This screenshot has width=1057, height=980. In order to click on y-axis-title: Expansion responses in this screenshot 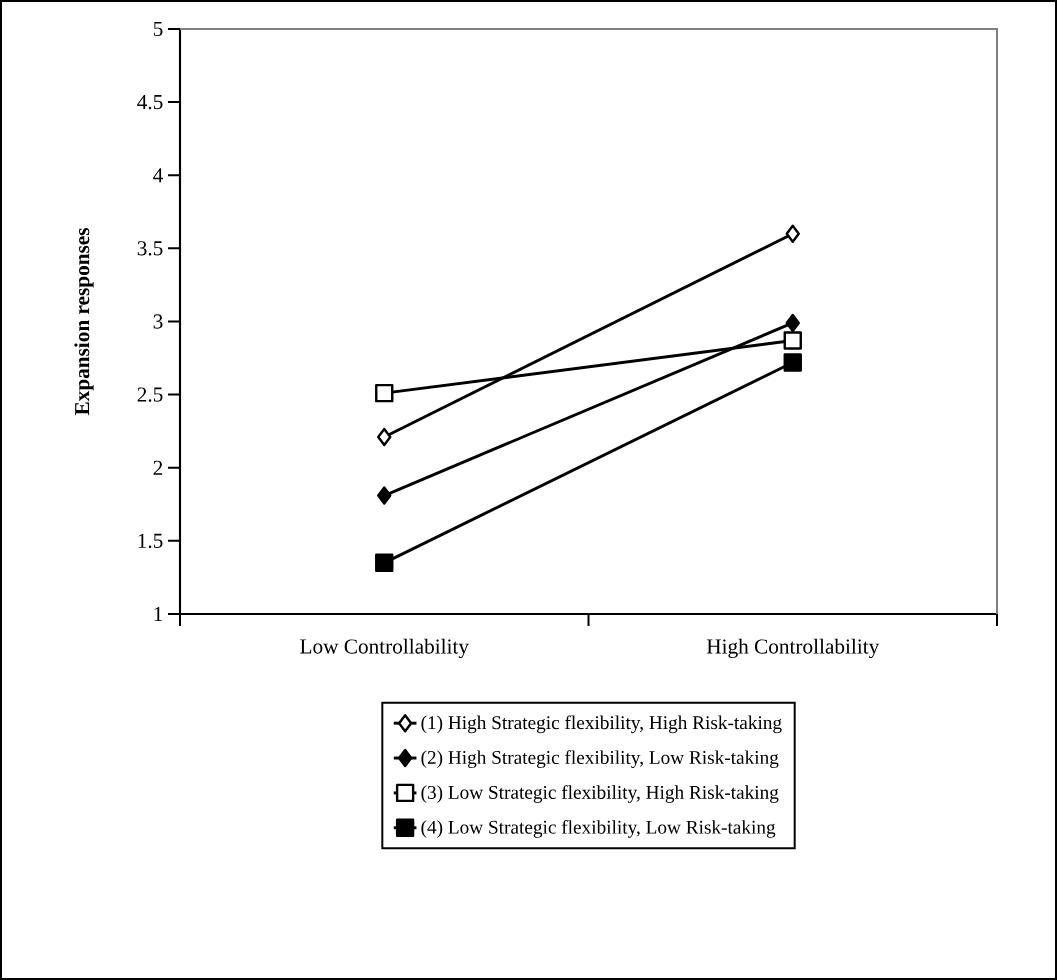, I will do `click(84, 322)`.